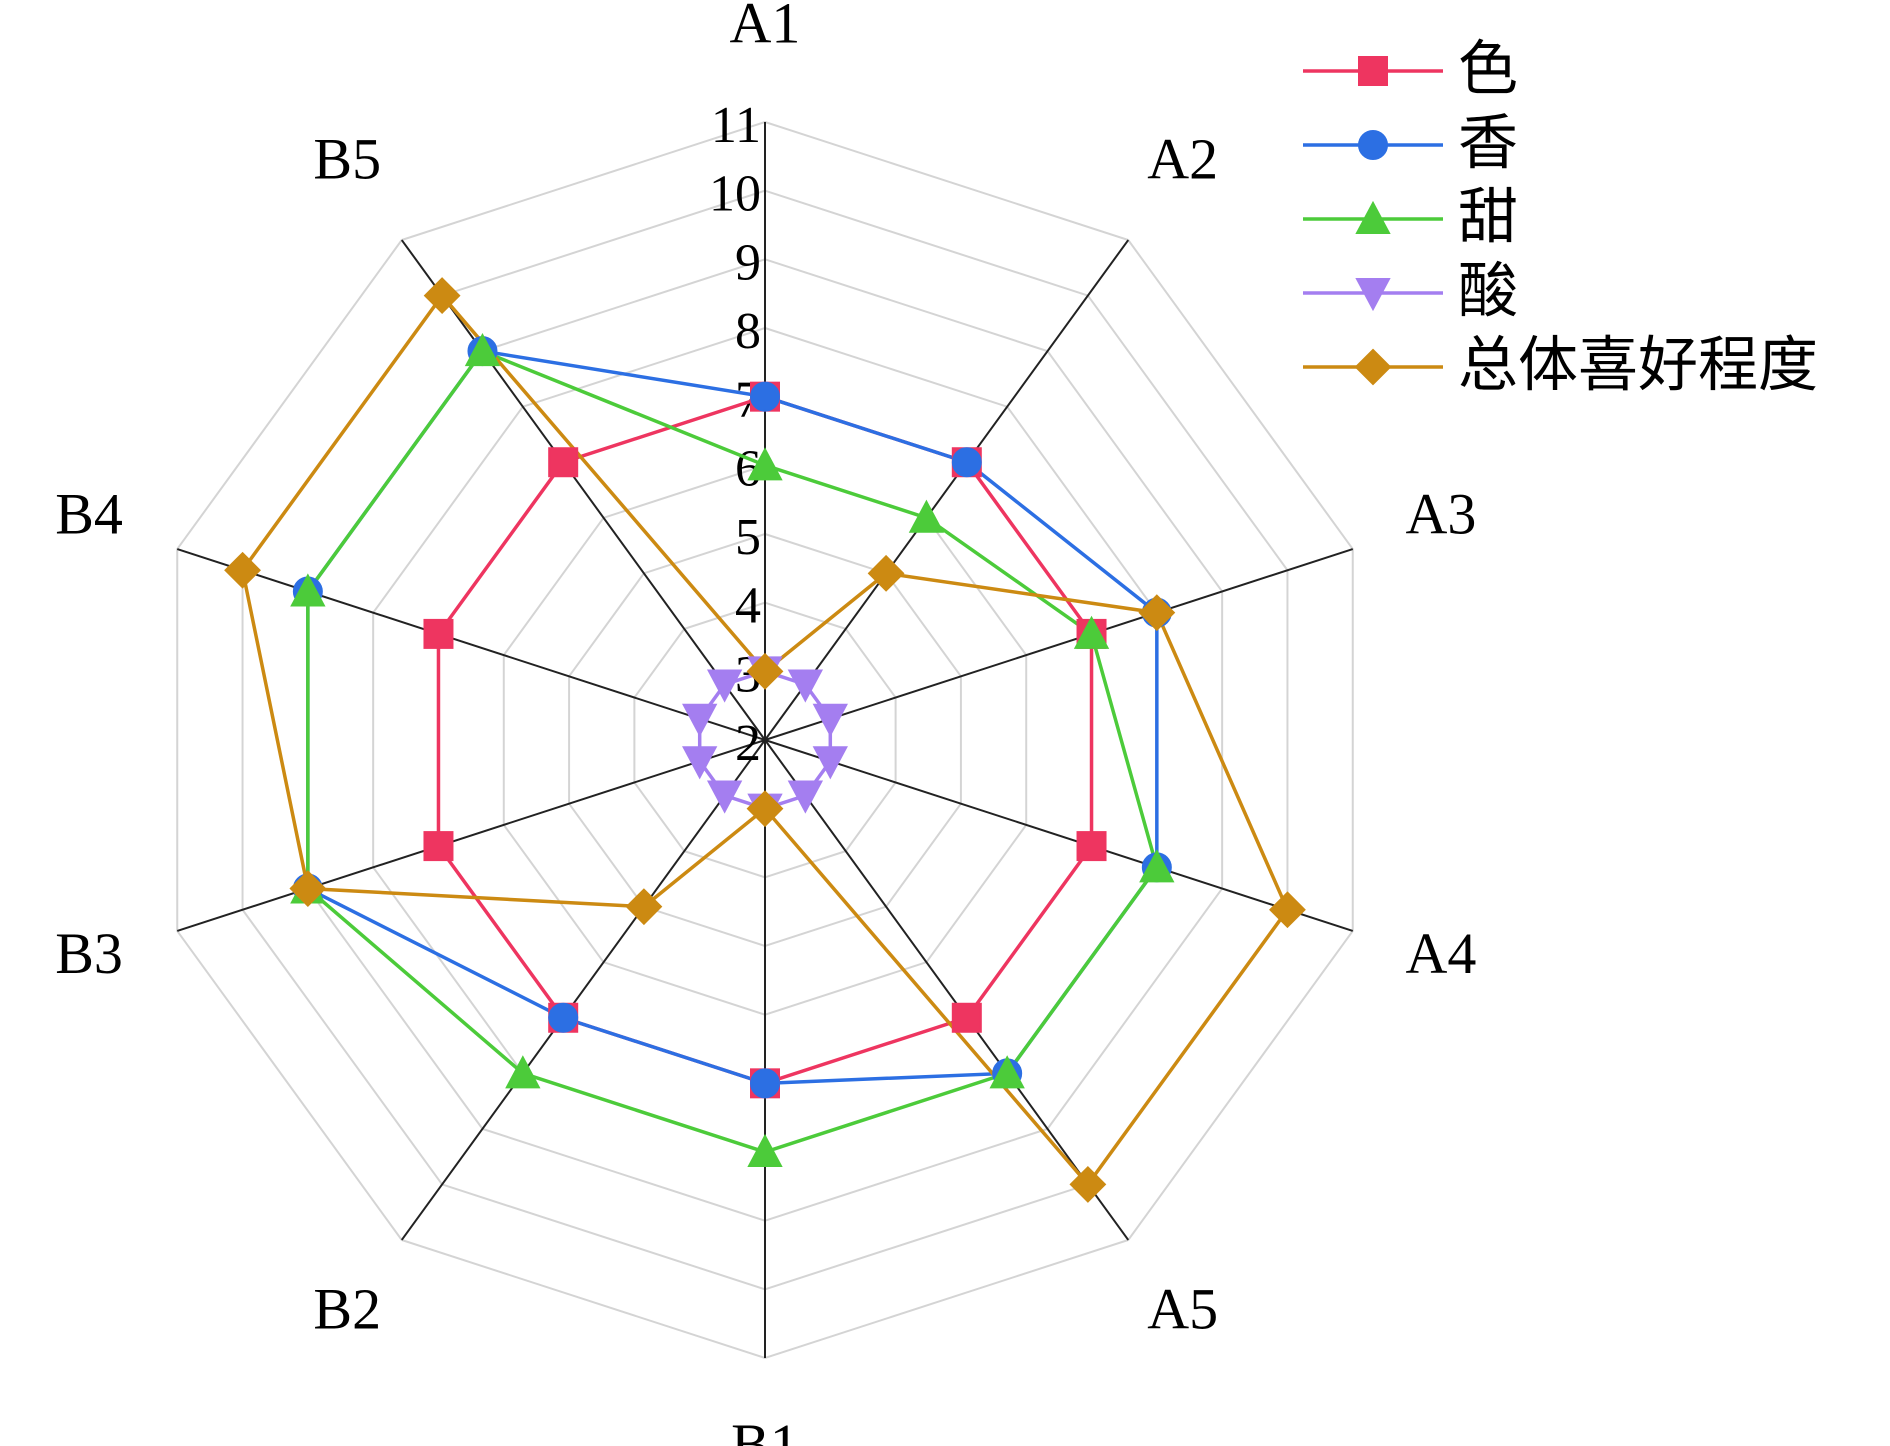  What do you see at coordinates (1440, 514) in the screenshot?
I see `category-label: A3` at bounding box center [1440, 514].